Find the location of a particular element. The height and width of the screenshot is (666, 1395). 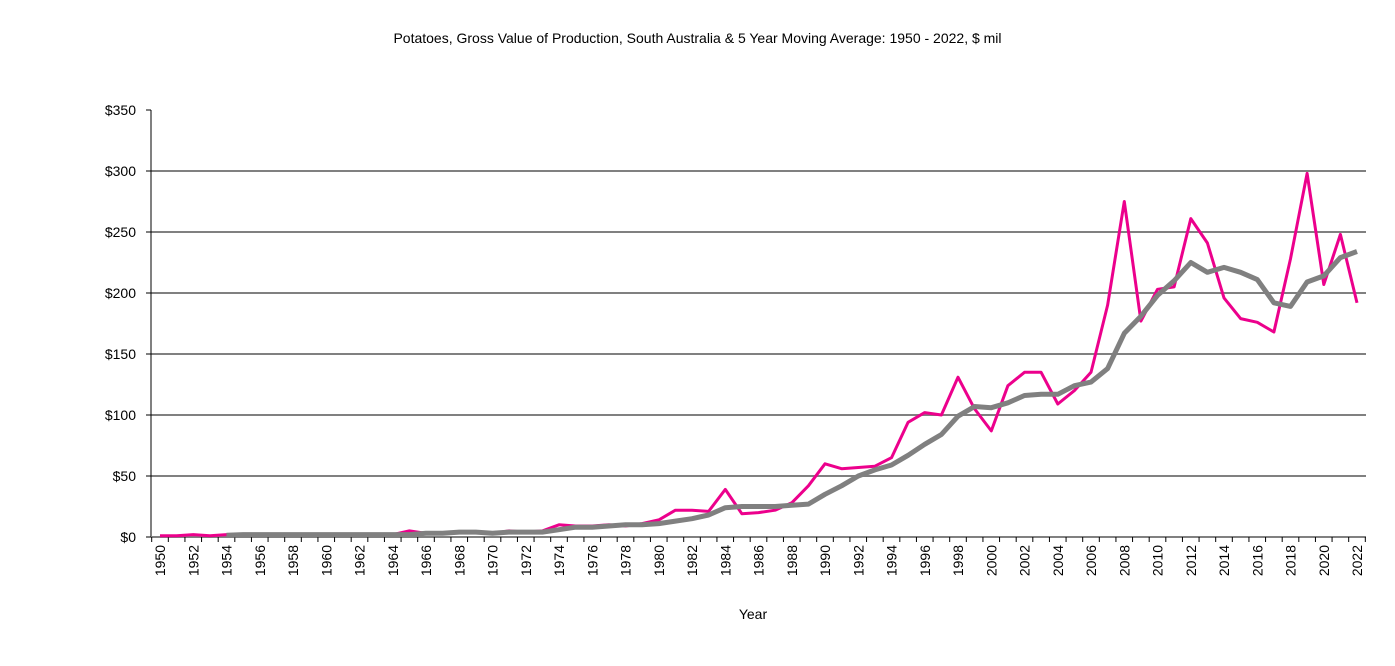

x-tick-label: 2008 is located at coordinates (1124, 560).